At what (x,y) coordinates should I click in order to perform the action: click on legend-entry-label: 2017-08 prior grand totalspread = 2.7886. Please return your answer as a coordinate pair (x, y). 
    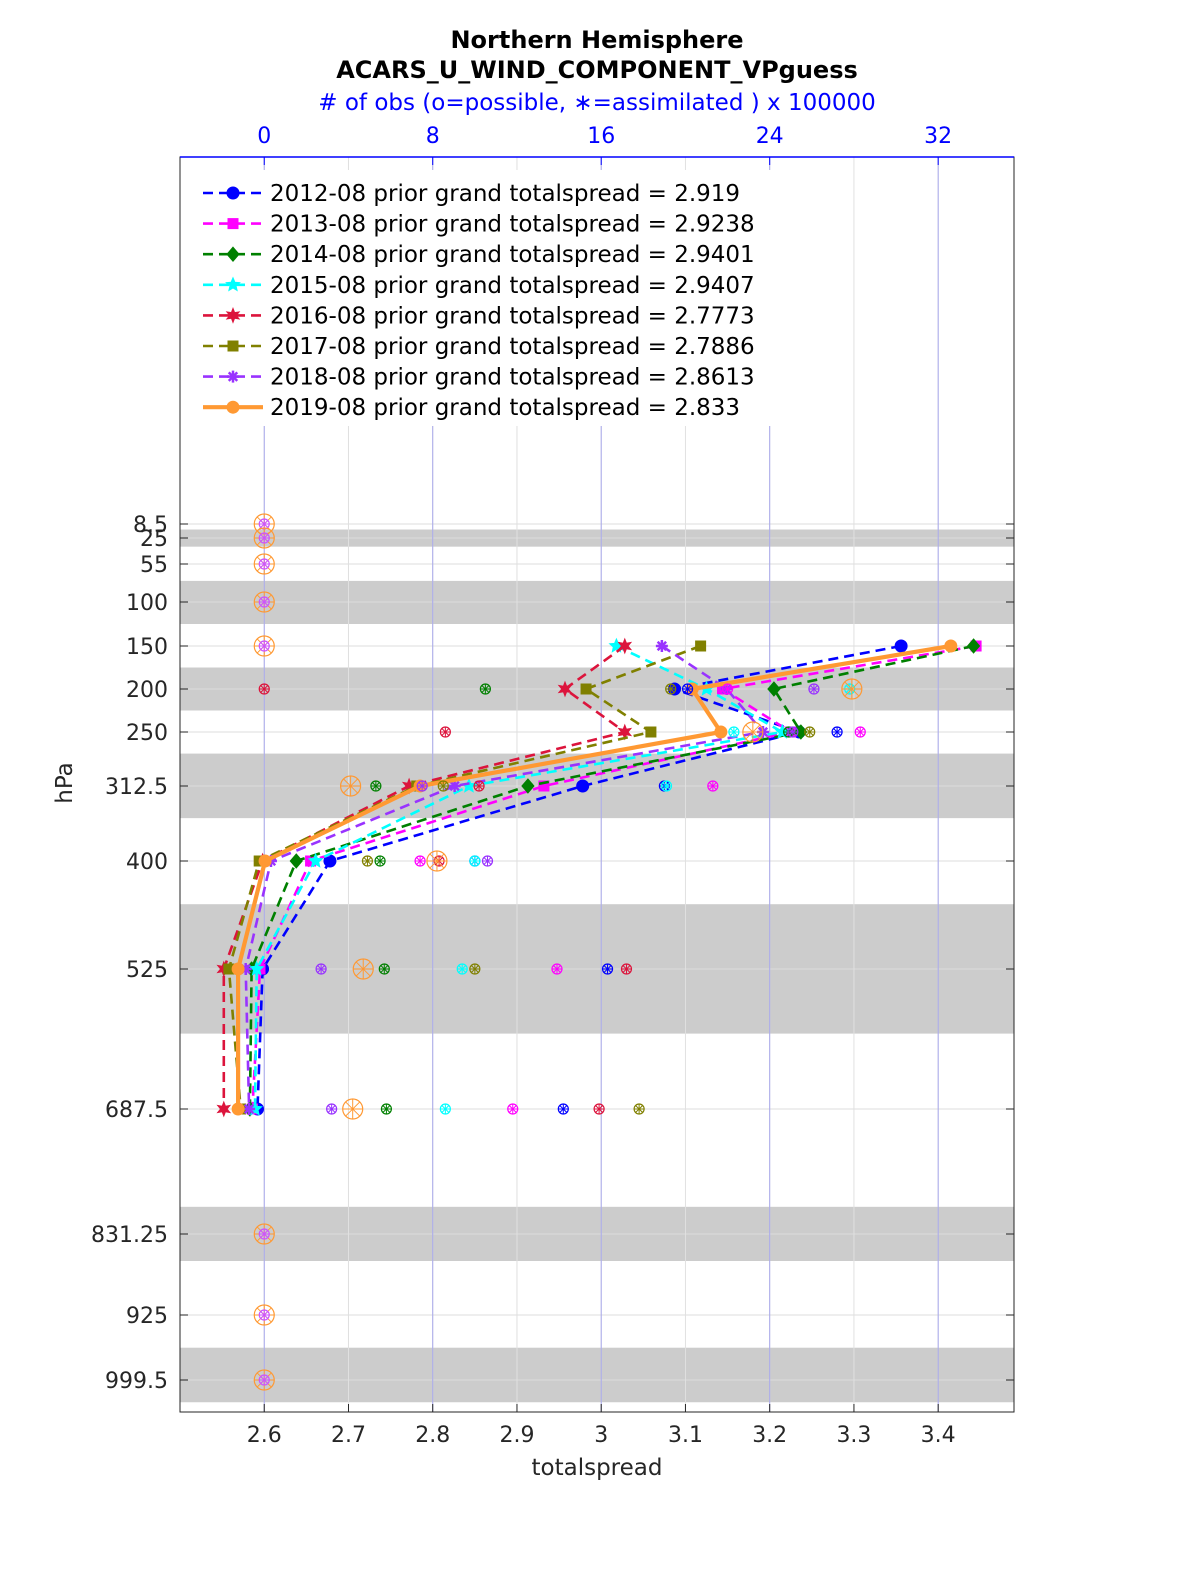
    Looking at the image, I should click on (512, 347).